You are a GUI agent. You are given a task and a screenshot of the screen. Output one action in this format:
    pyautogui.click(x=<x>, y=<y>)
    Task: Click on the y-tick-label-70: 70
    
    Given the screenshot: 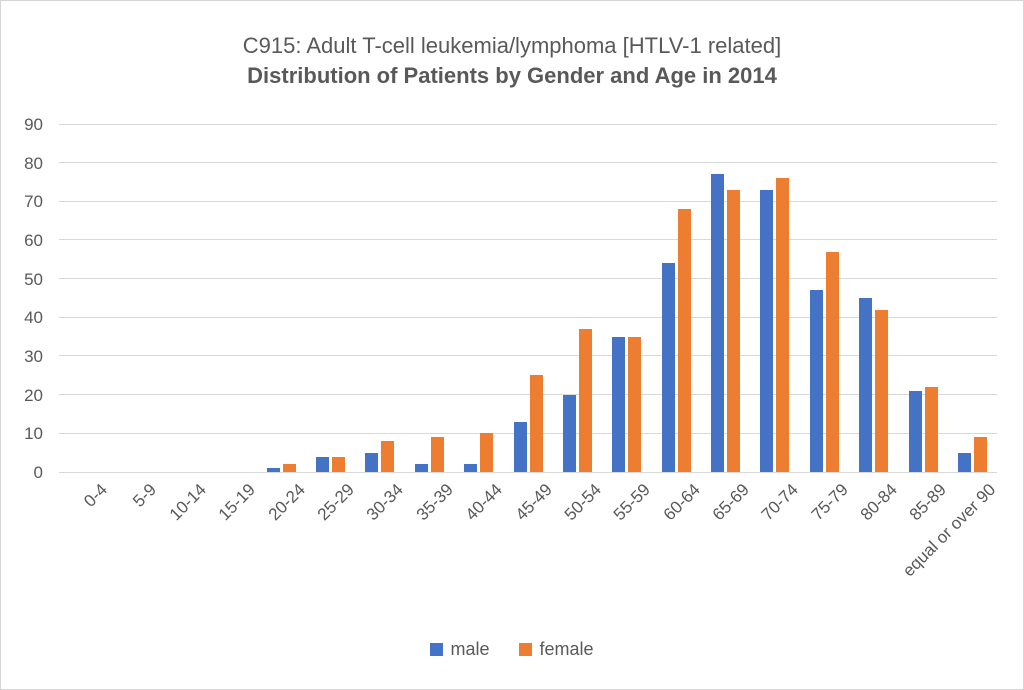 What is the action you would take?
    pyautogui.click(x=33, y=202)
    